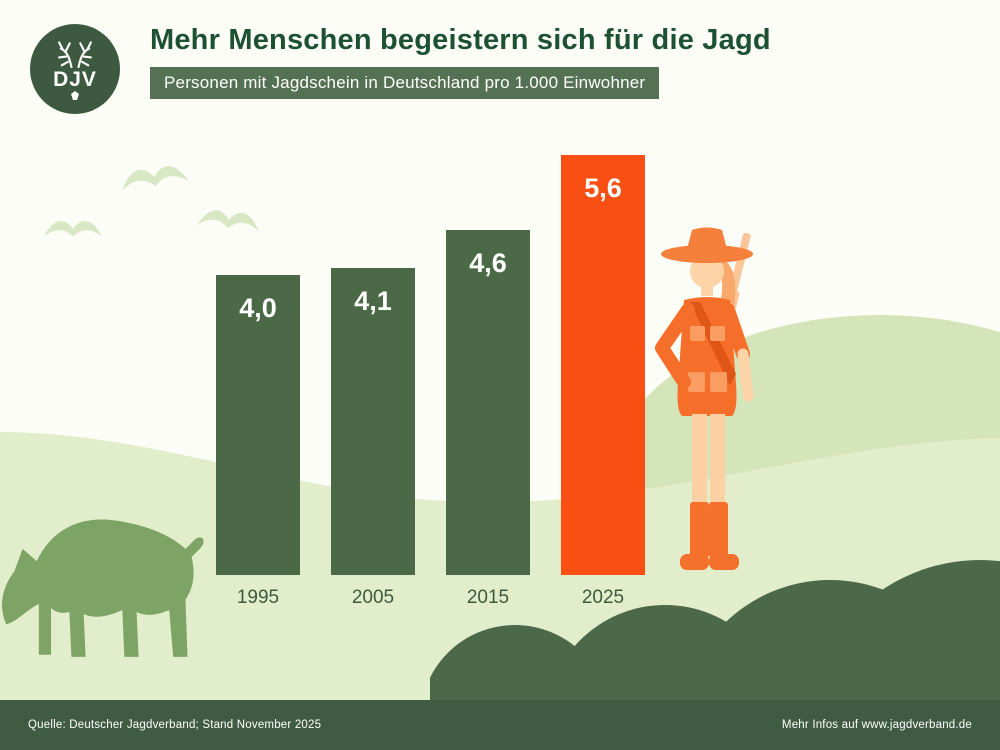 This screenshot has width=1000, height=750. I want to click on bar-year-label: 1995, so click(258, 597).